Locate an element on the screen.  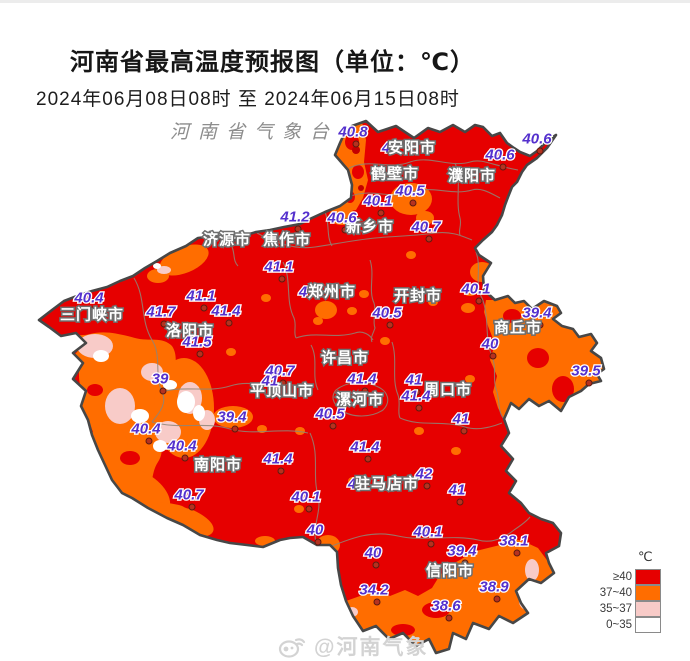
city-label: 信阳市 is located at coordinates (450, 571).